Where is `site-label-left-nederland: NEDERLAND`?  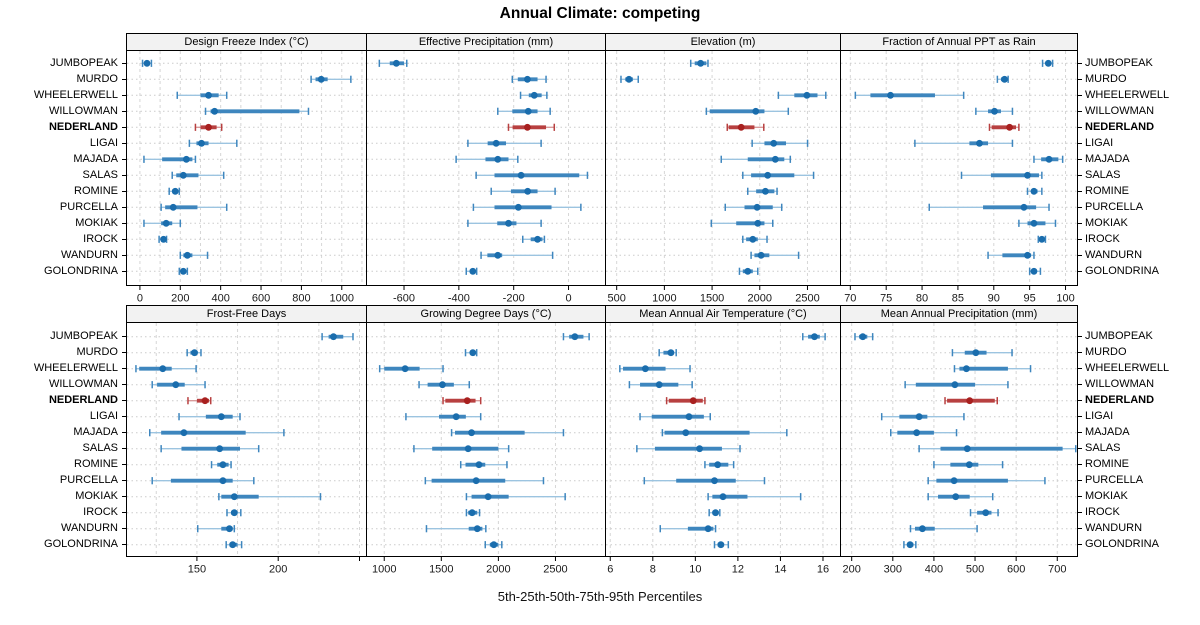
site-label-left-nederland: NEDERLAND is located at coordinates (83, 400).